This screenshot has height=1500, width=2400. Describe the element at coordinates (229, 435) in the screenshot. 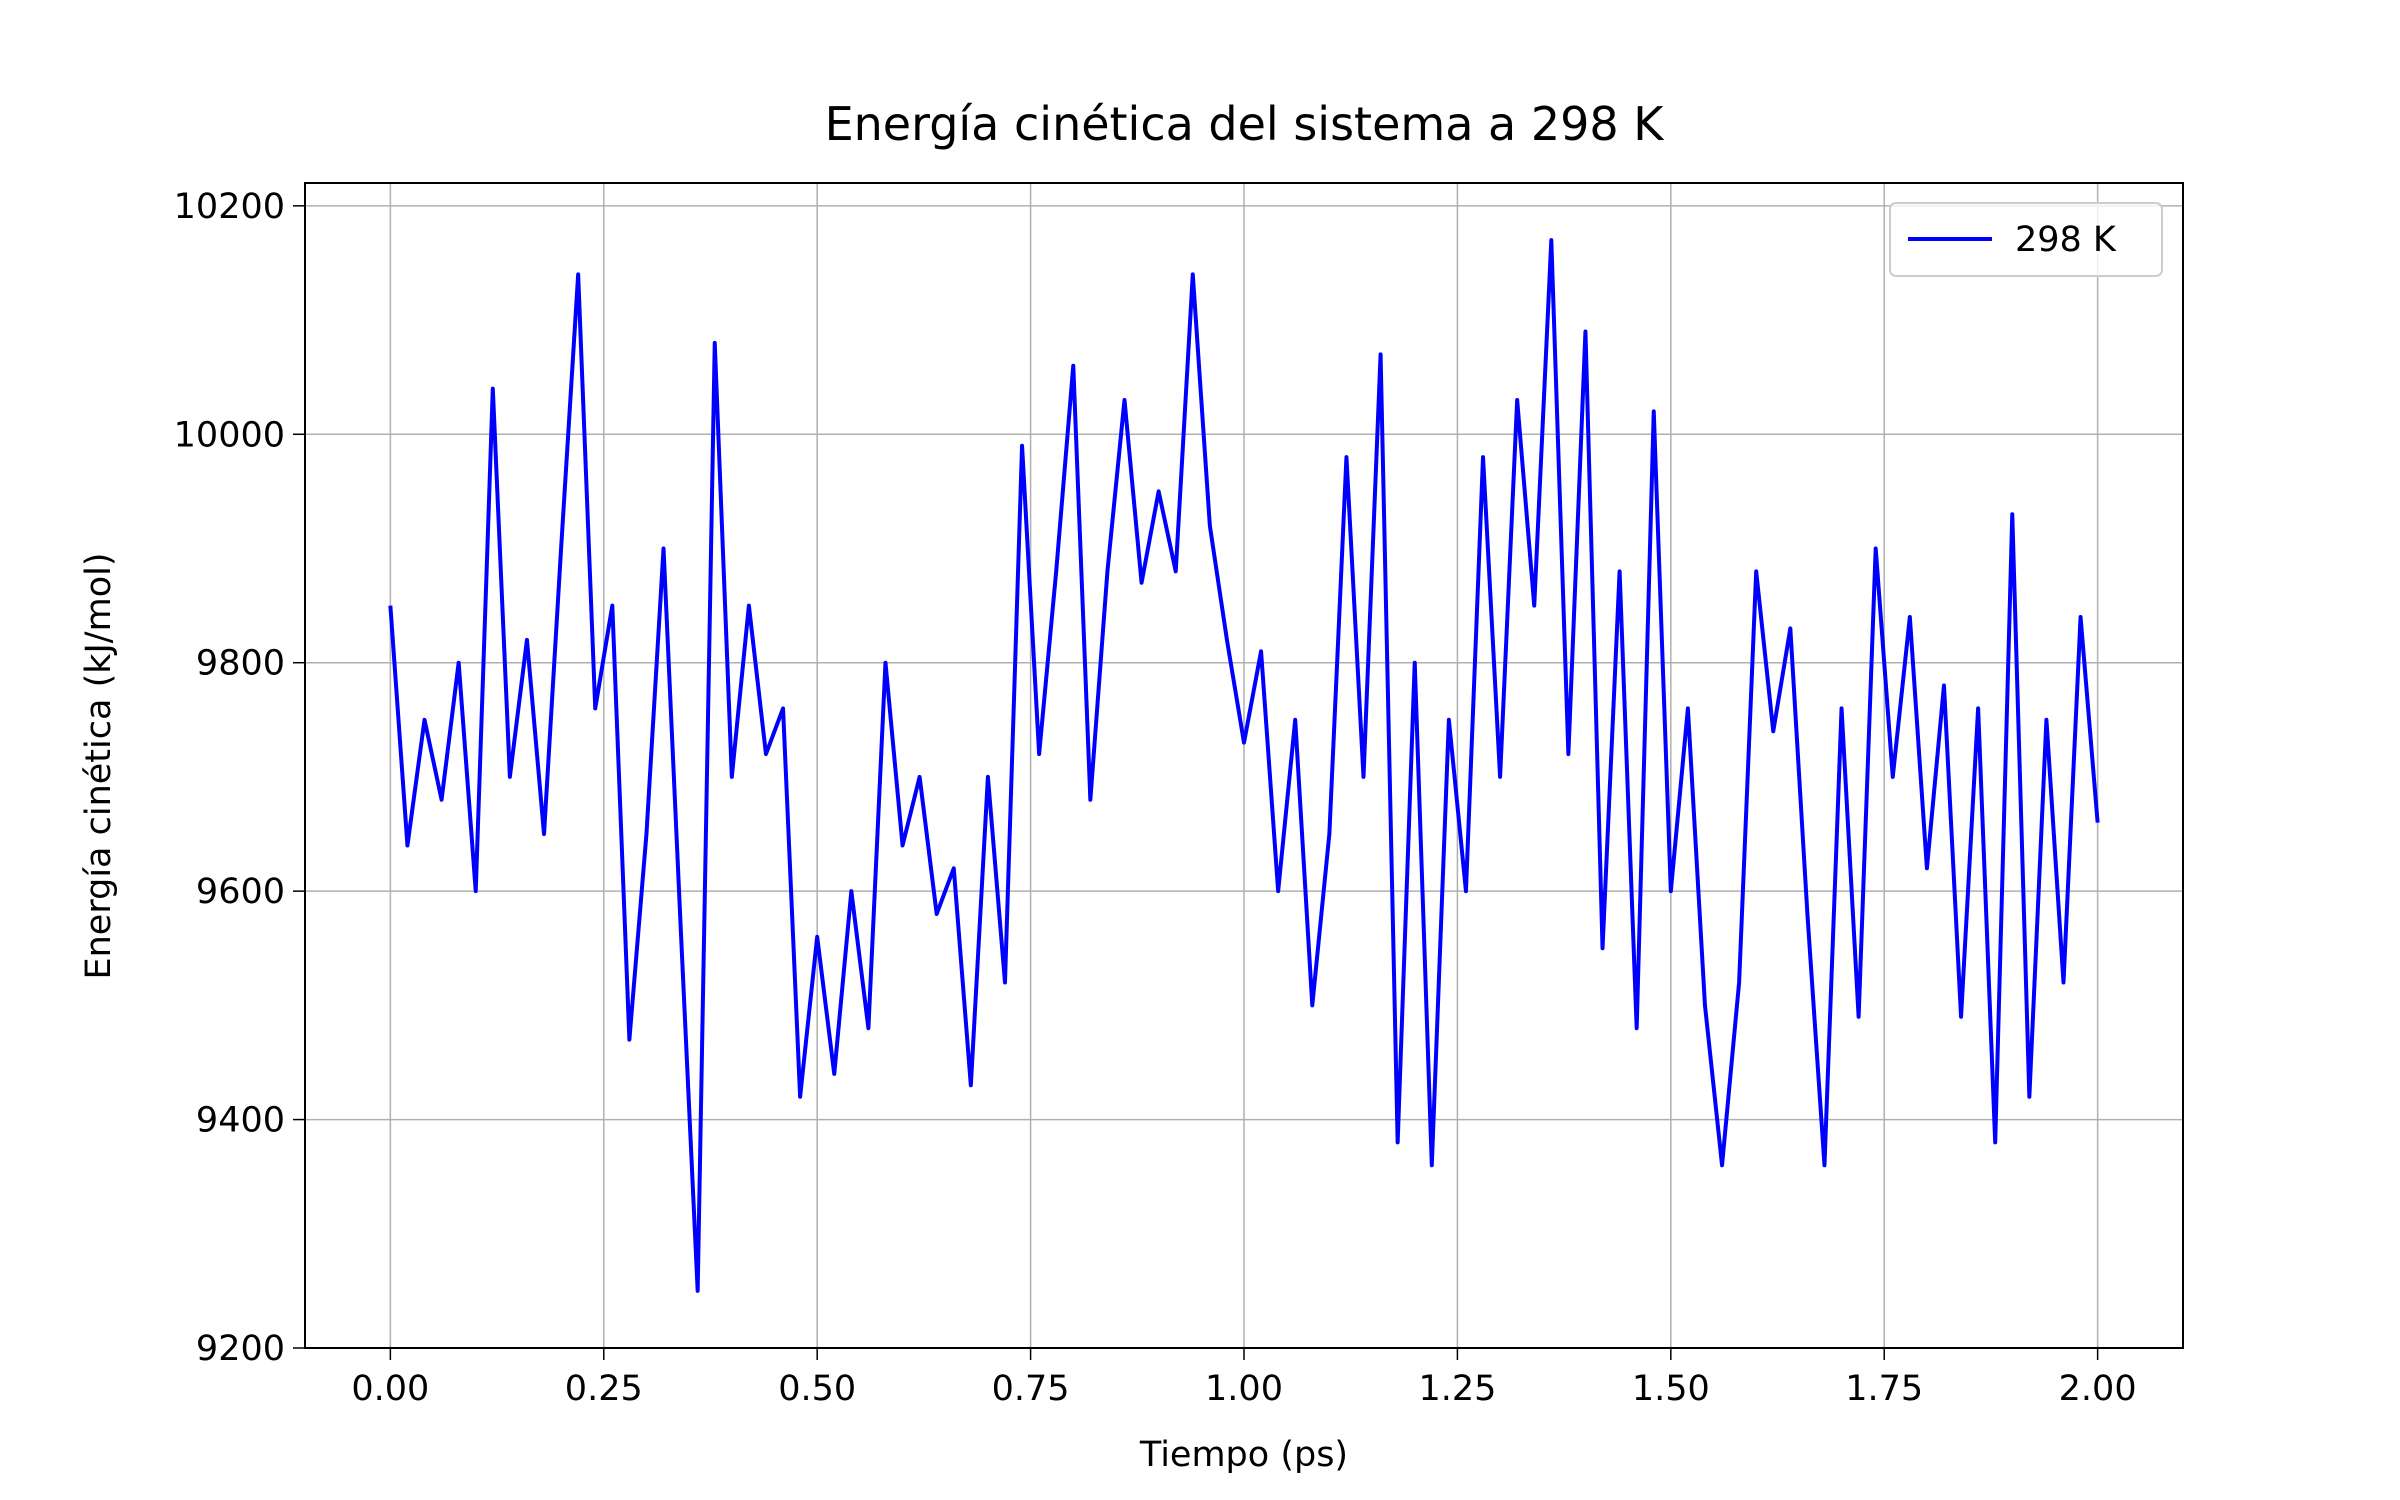

I see `y-tick-label: 10000` at that location.